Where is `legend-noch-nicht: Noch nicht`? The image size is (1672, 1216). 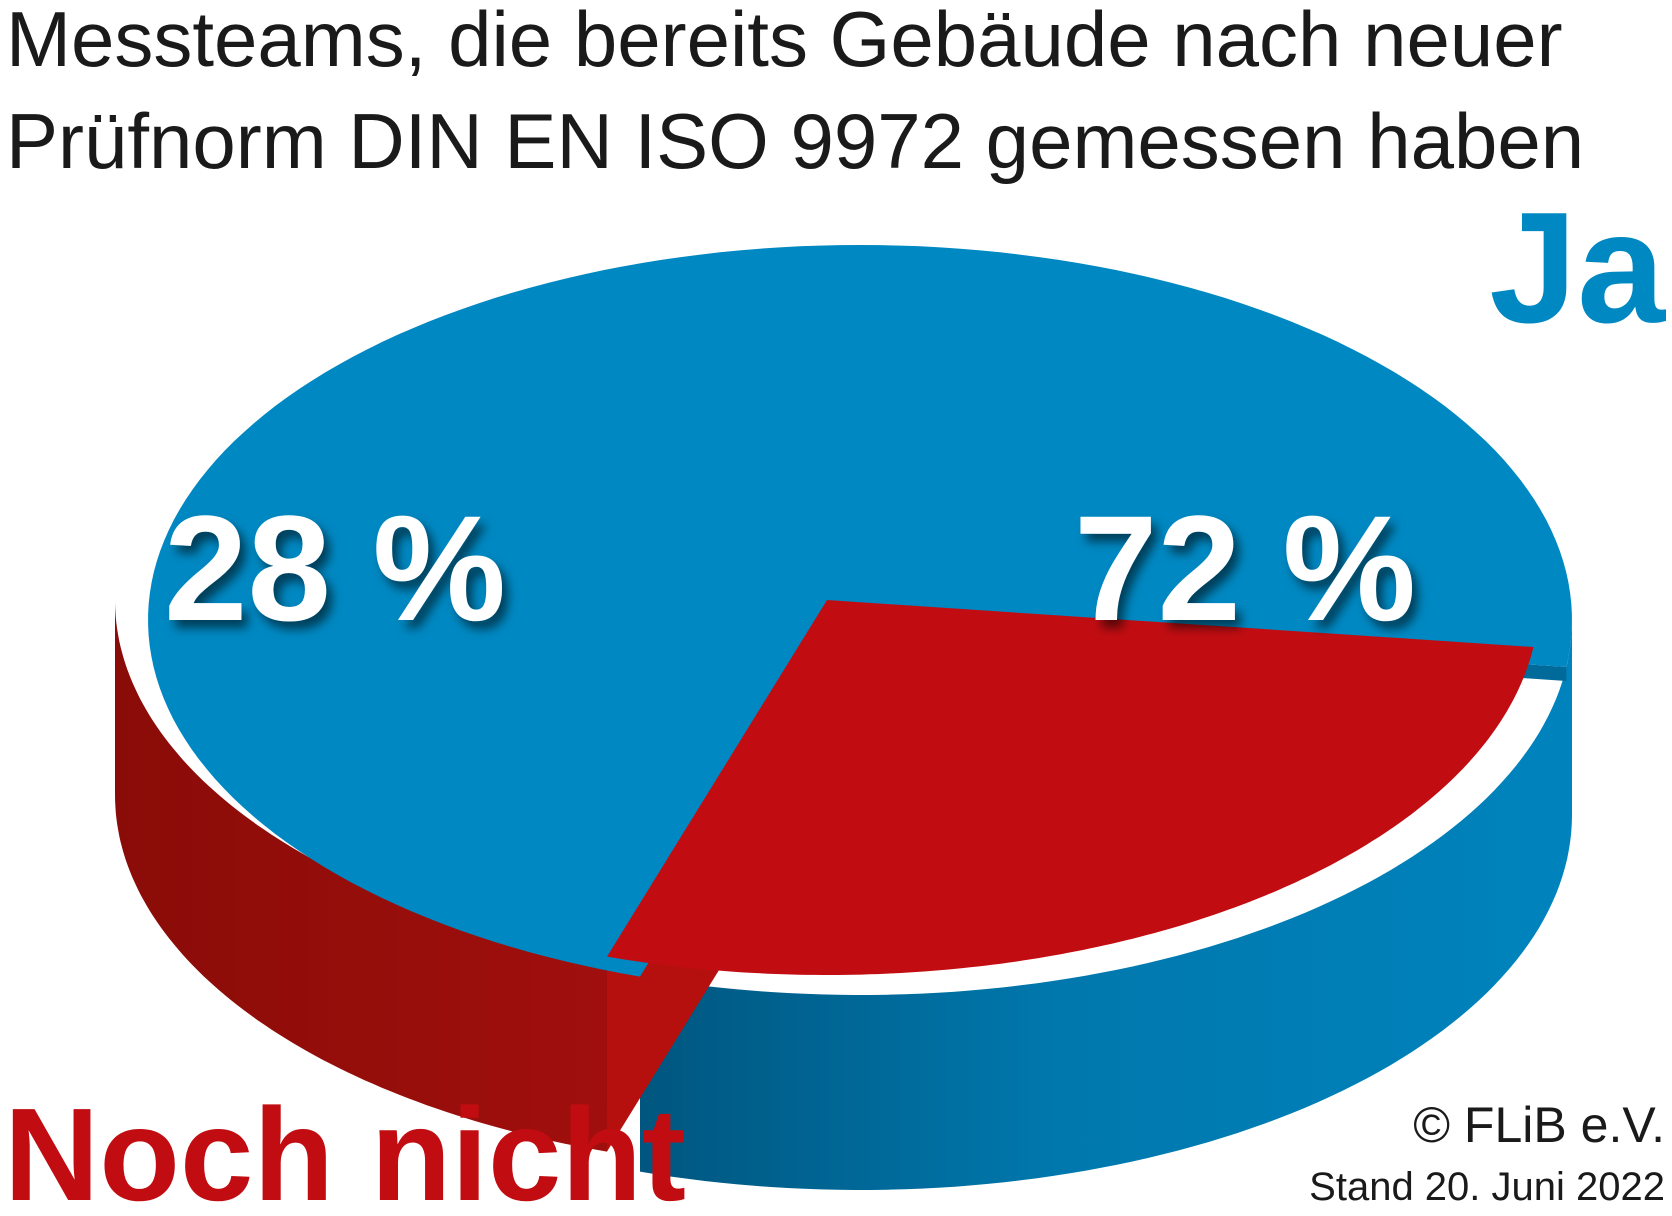
legend-noch-nicht: Noch nicht is located at coordinates (345, 1148).